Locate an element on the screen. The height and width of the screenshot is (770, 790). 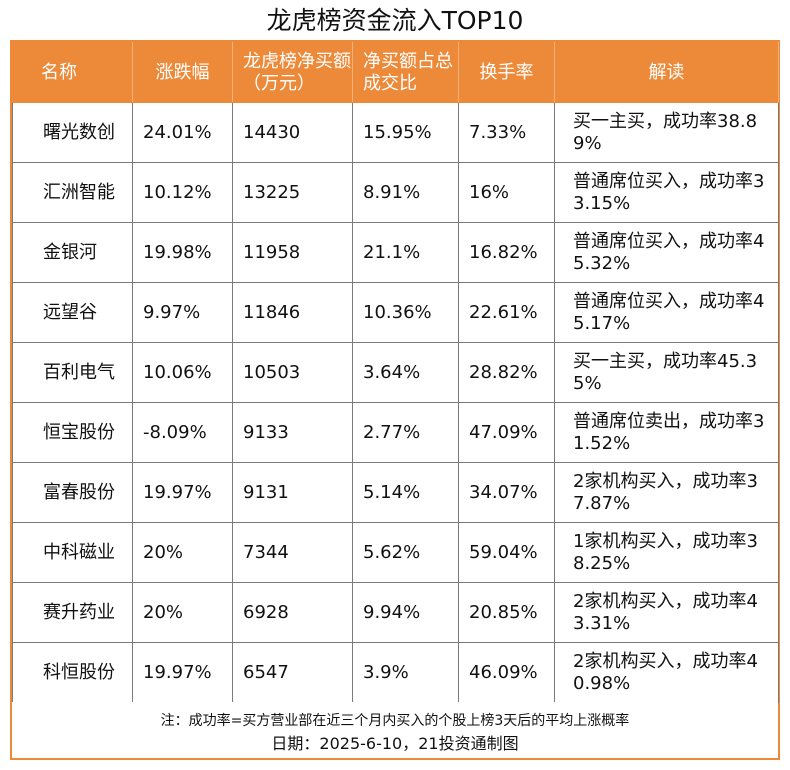
cell-change: -8.09% is located at coordinates (182, 432).